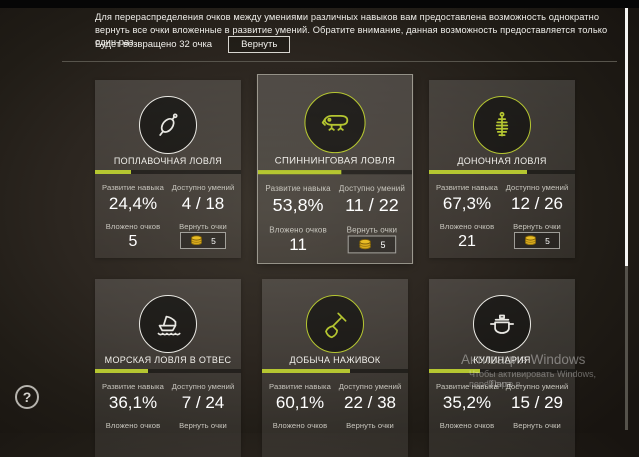  I want to click on points-invested-value: 5, so click(133, 241).